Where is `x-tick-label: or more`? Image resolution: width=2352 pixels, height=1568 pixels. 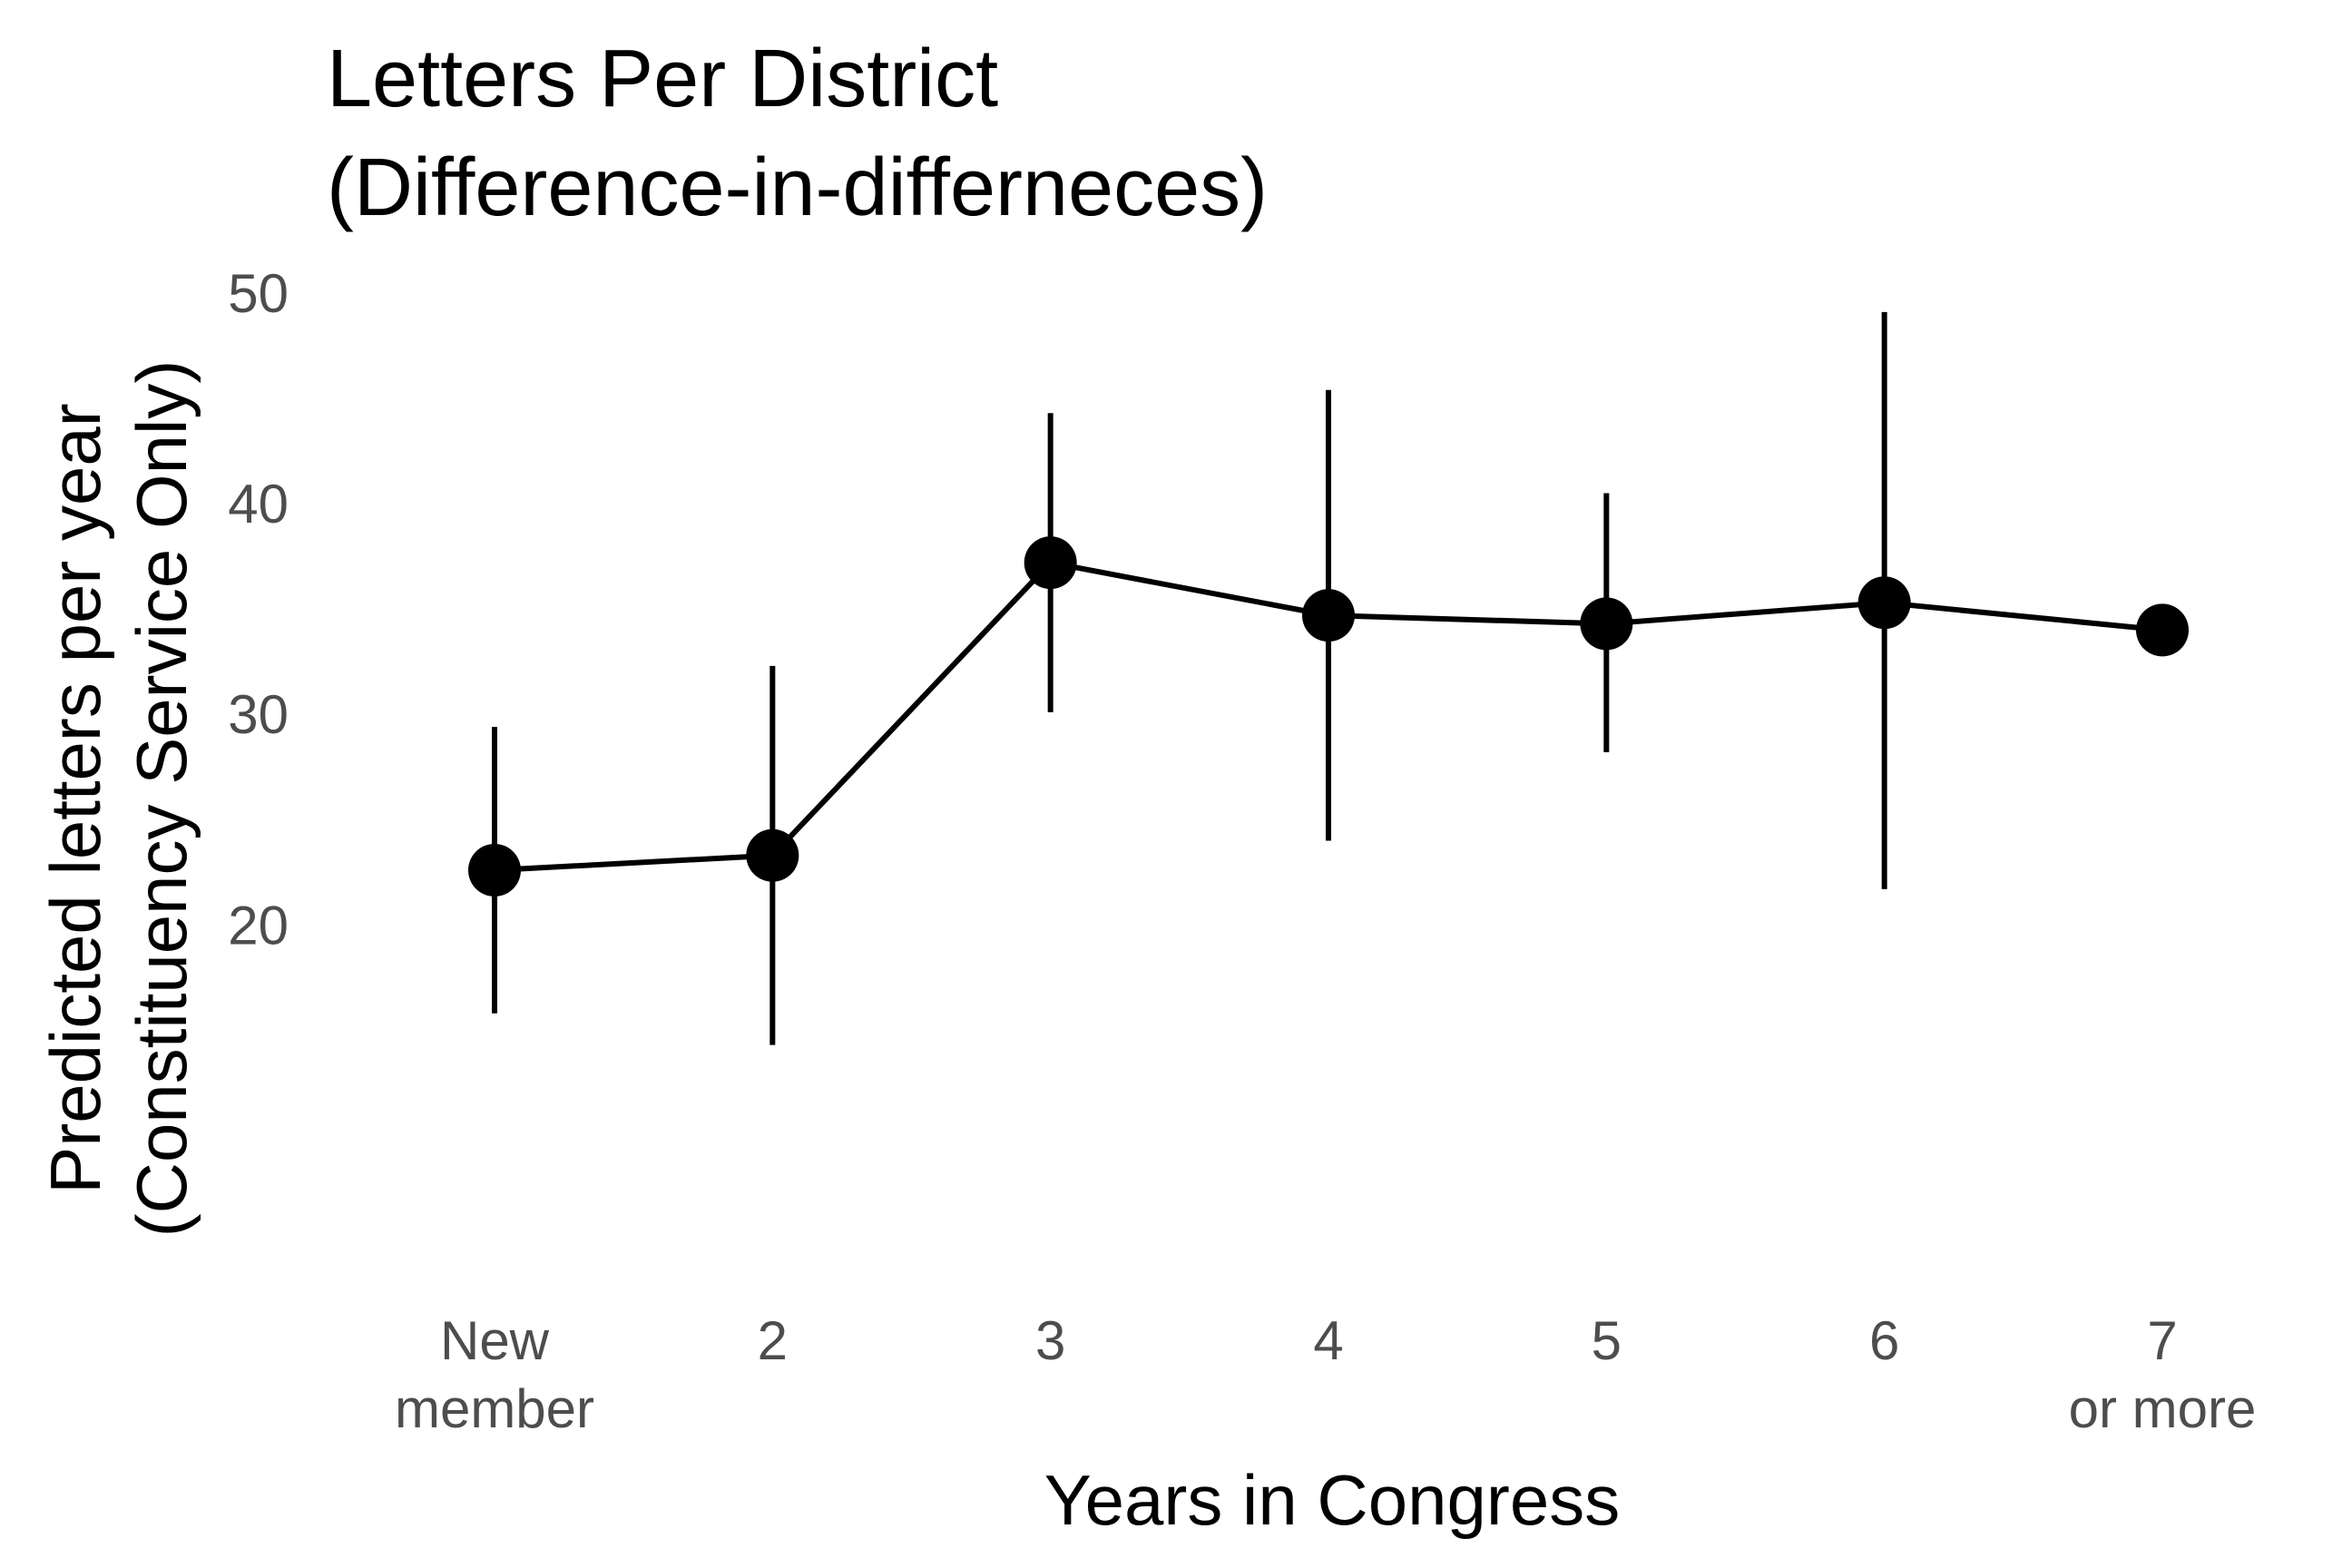
x-tick-label: or more is located at coordinates (2163, 1408).